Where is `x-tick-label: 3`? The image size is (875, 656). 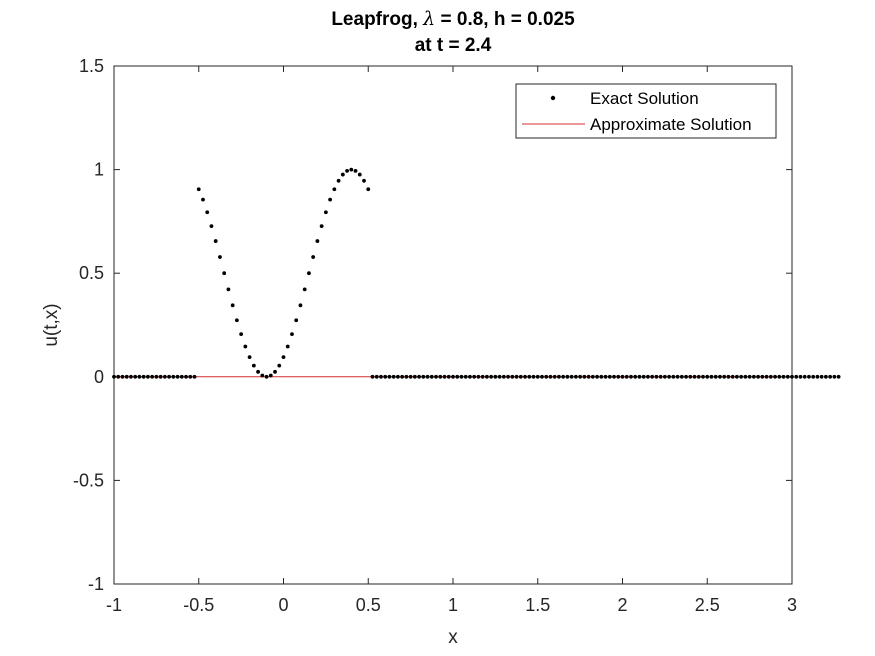 x-tick-label: 3 is located at coordinates (792, 605).